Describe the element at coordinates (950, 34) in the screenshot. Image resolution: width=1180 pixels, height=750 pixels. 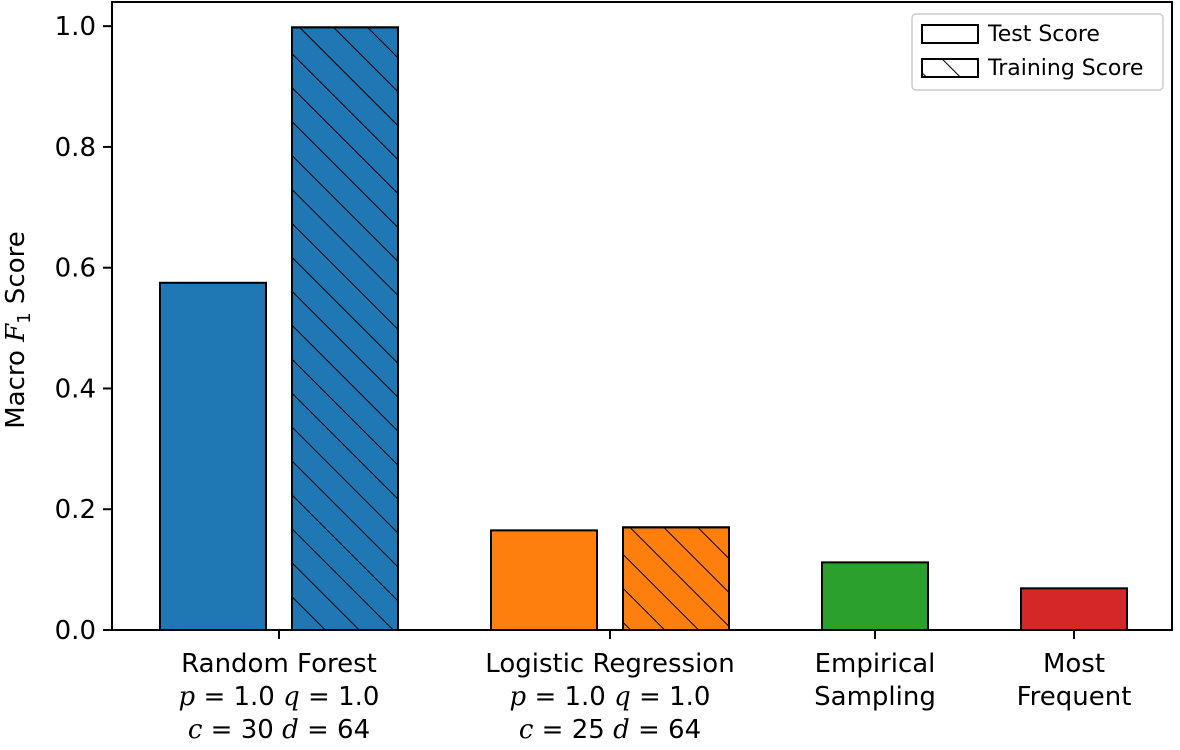
I see `legend-swatch` at that location.